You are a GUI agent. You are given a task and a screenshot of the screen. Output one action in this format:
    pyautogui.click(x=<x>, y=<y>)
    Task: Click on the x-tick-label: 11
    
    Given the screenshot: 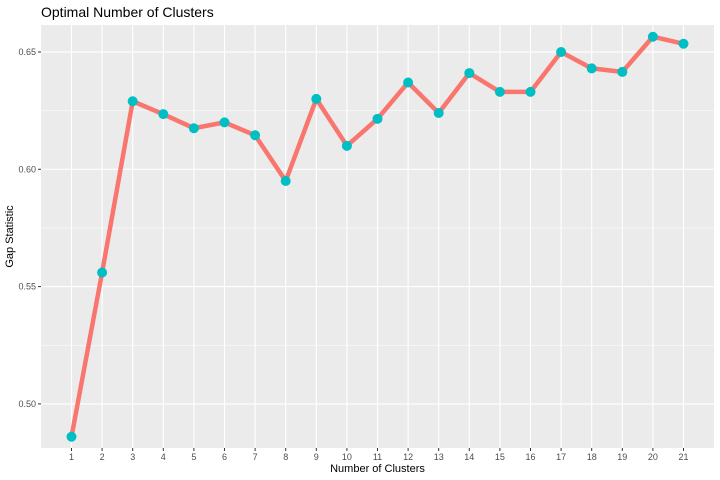 What is the action you would take?
    pyautogui.click(x=377, y=457)
    